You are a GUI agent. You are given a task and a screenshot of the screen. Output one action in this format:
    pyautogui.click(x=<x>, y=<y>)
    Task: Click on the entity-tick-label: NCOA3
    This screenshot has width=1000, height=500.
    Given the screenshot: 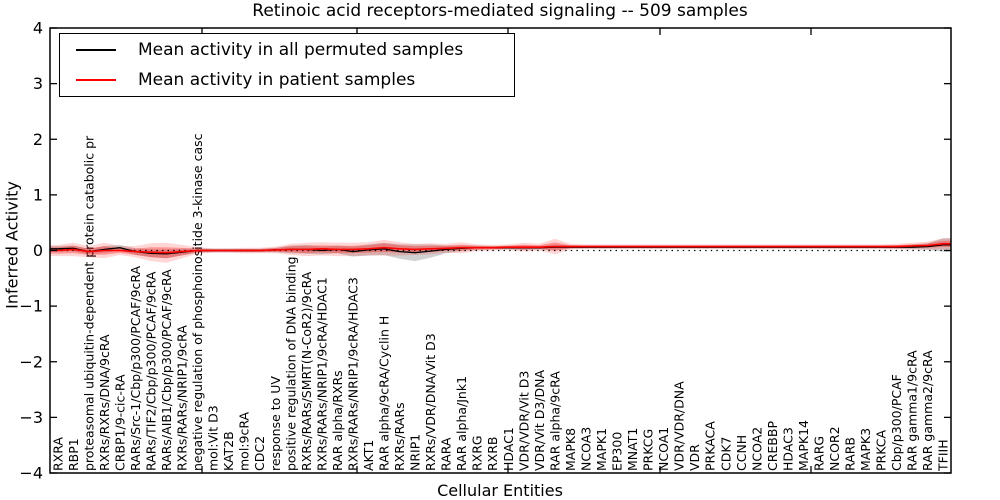 What is the action you would take?
    pyautogui.click(x=585, y=449)
    